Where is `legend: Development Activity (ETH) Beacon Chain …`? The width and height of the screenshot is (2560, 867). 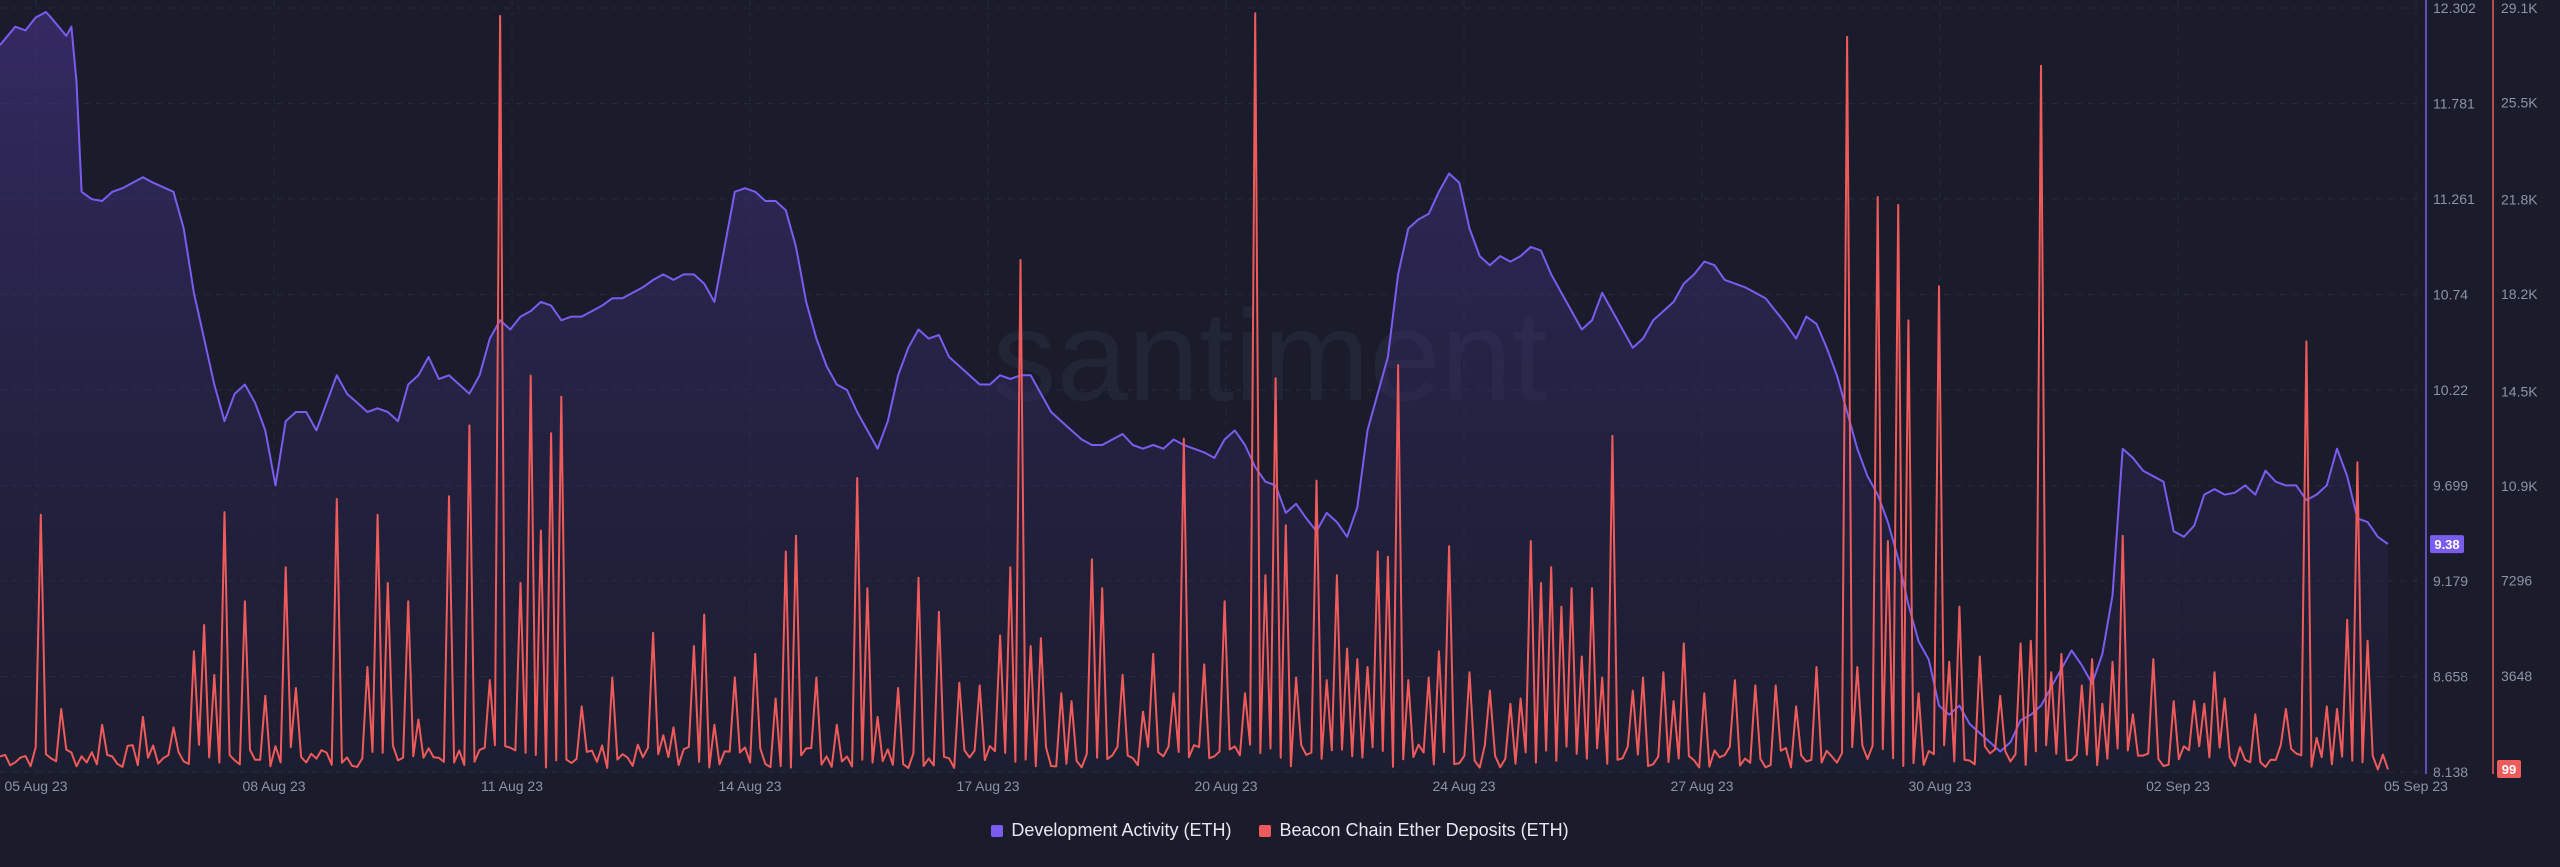
legend: Development Activity (ETH) Beacon Chain … is located at coordinates (1280, 830).